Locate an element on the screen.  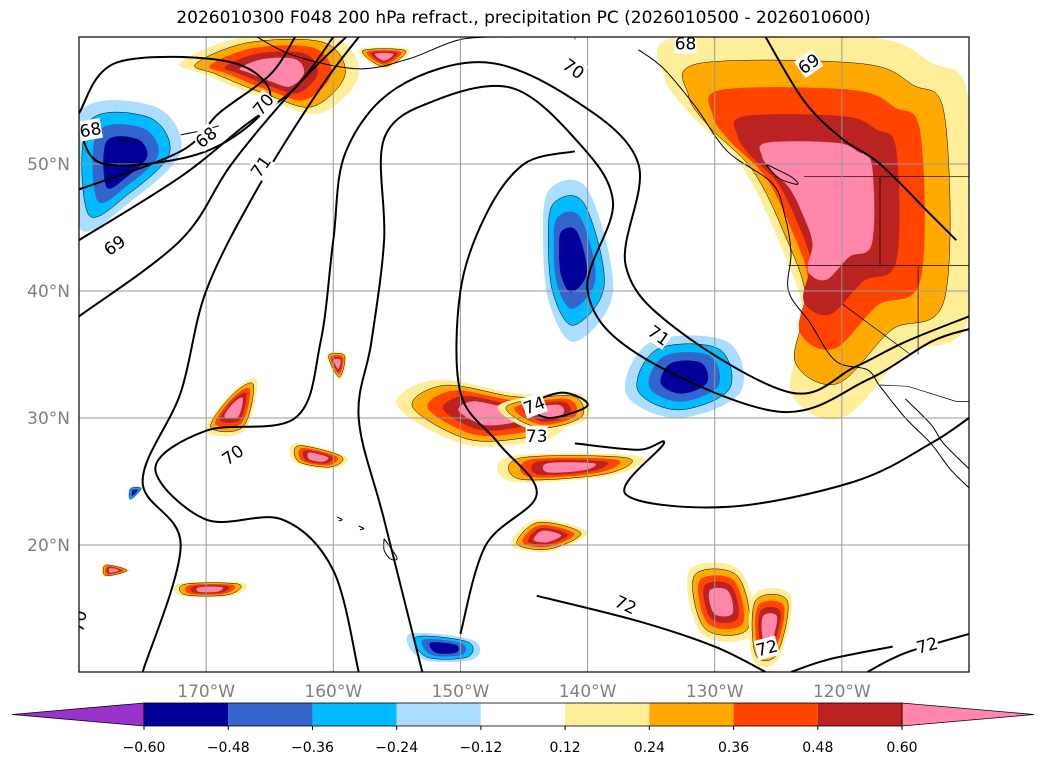
colorbar-tick-label: −0.24 is located at coordinates (396, 748).